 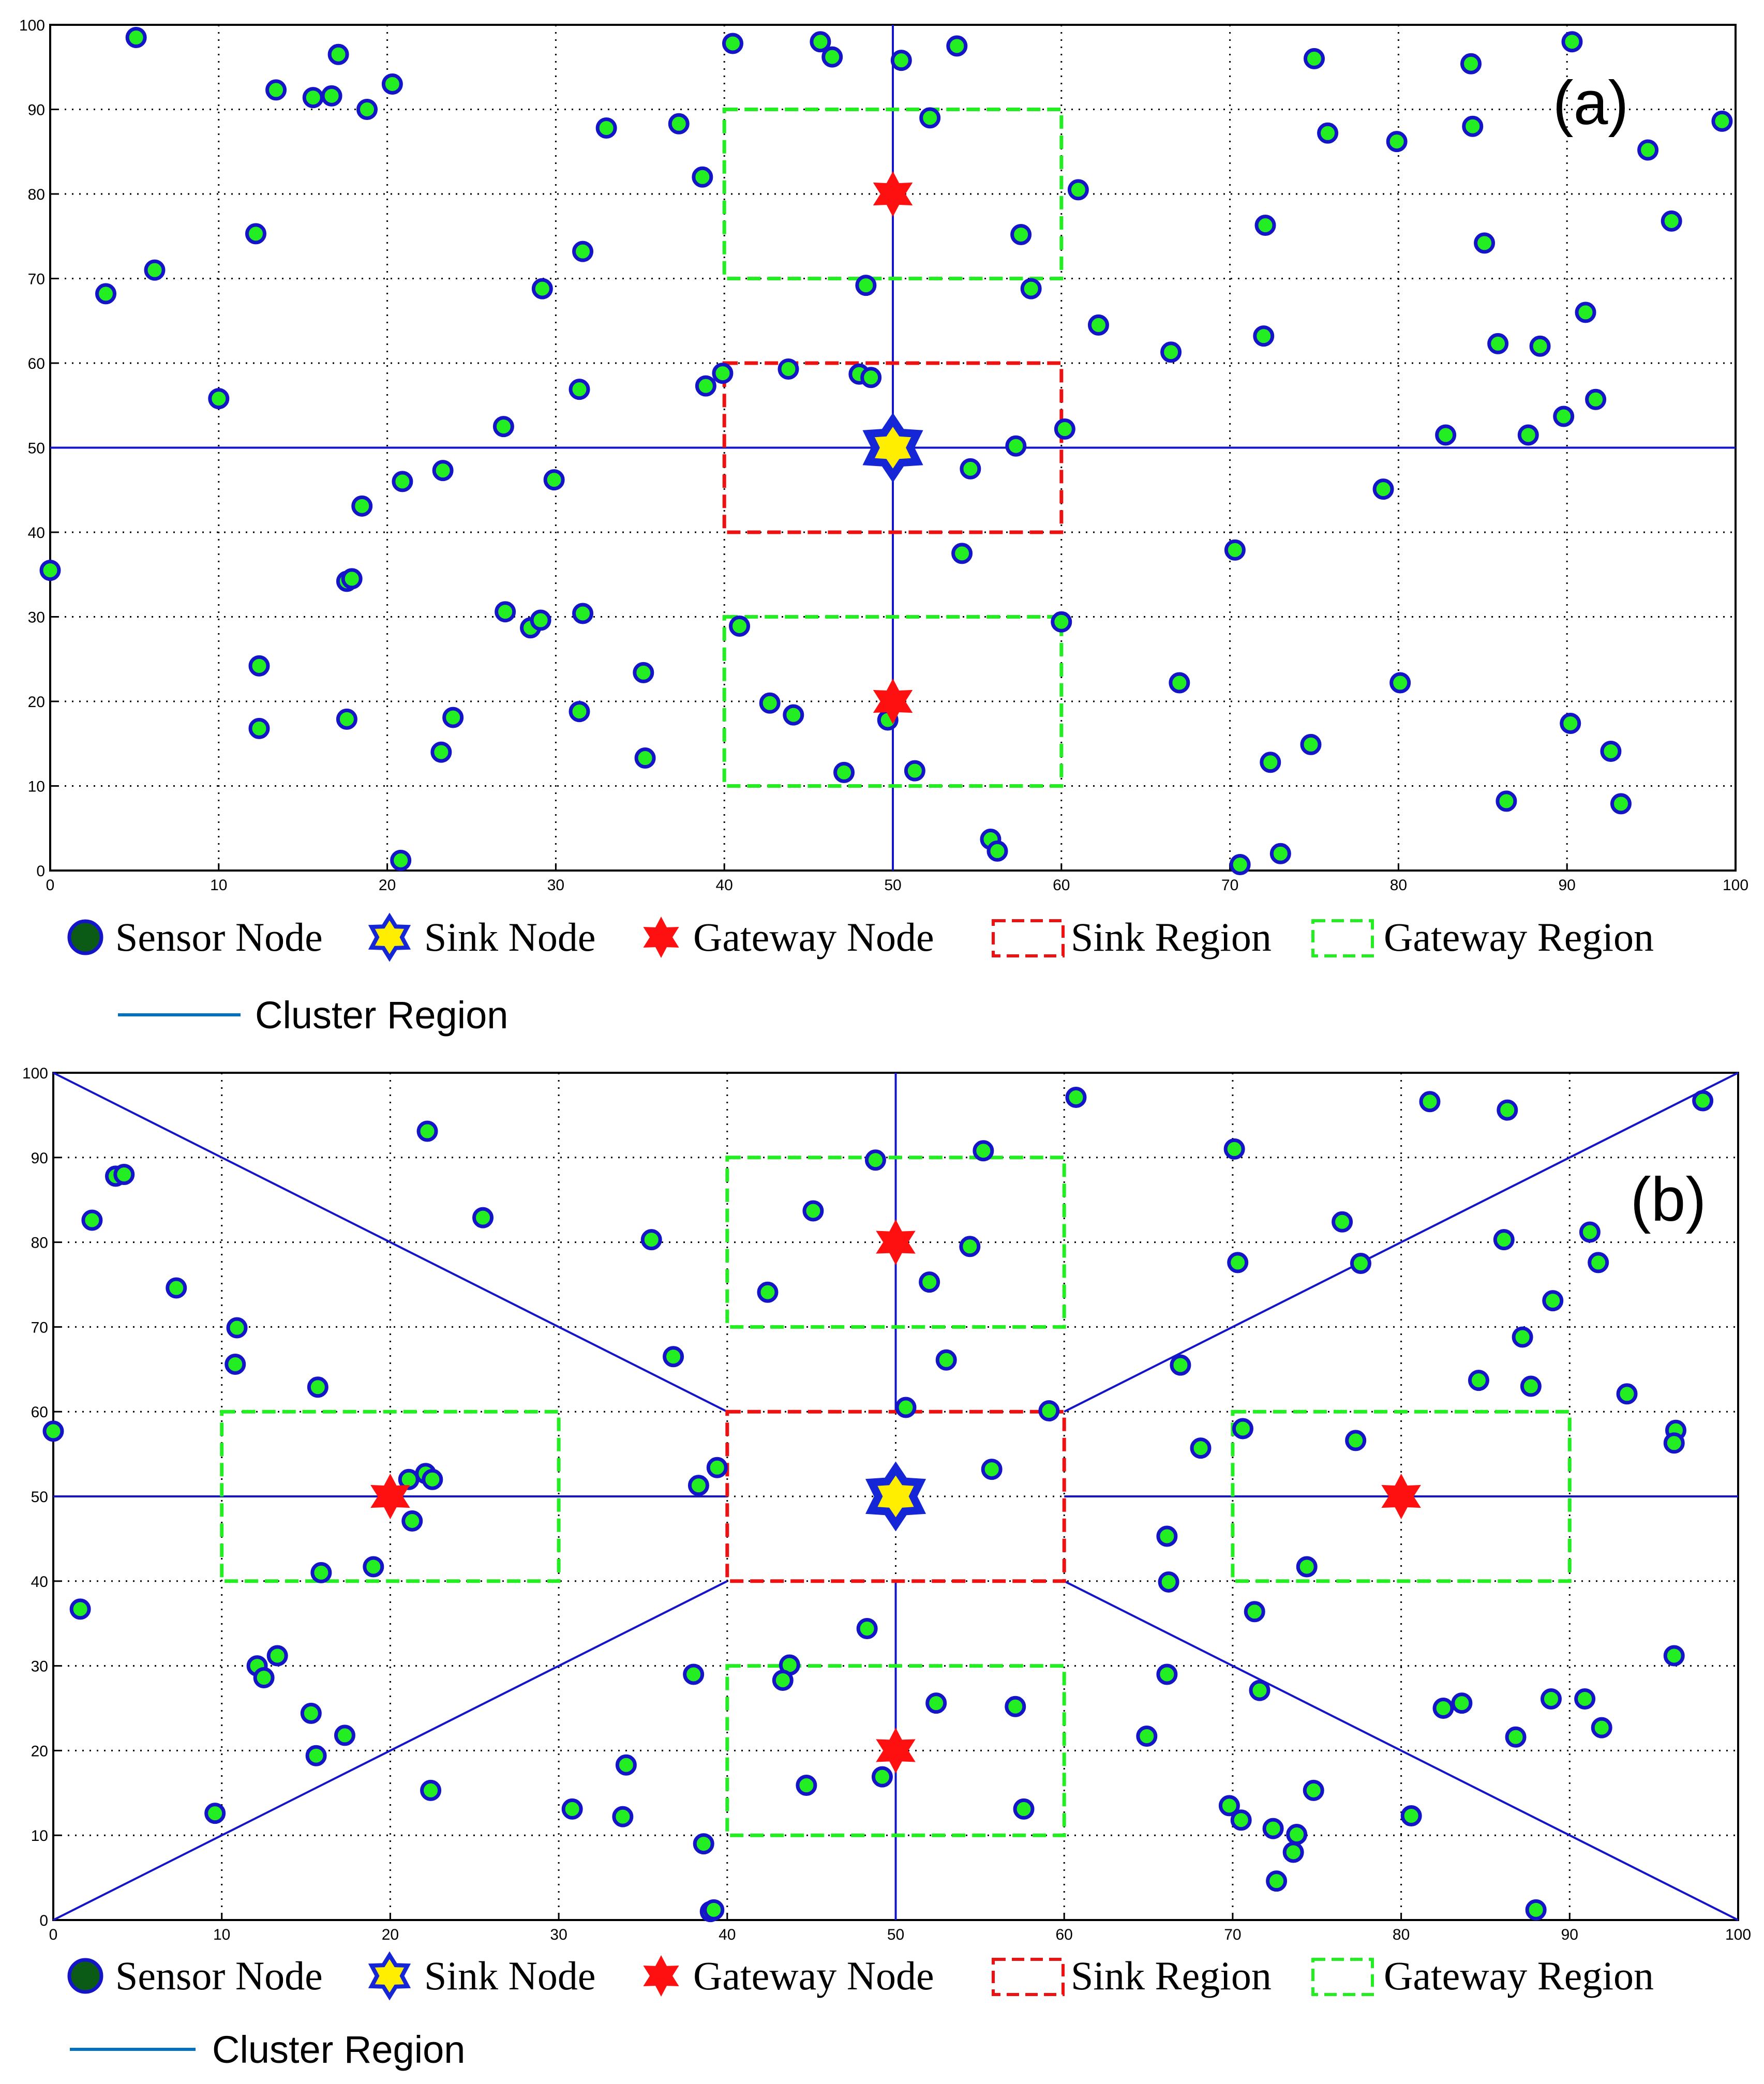 I want to click on gateway-region, so click(x=391, y=1496).